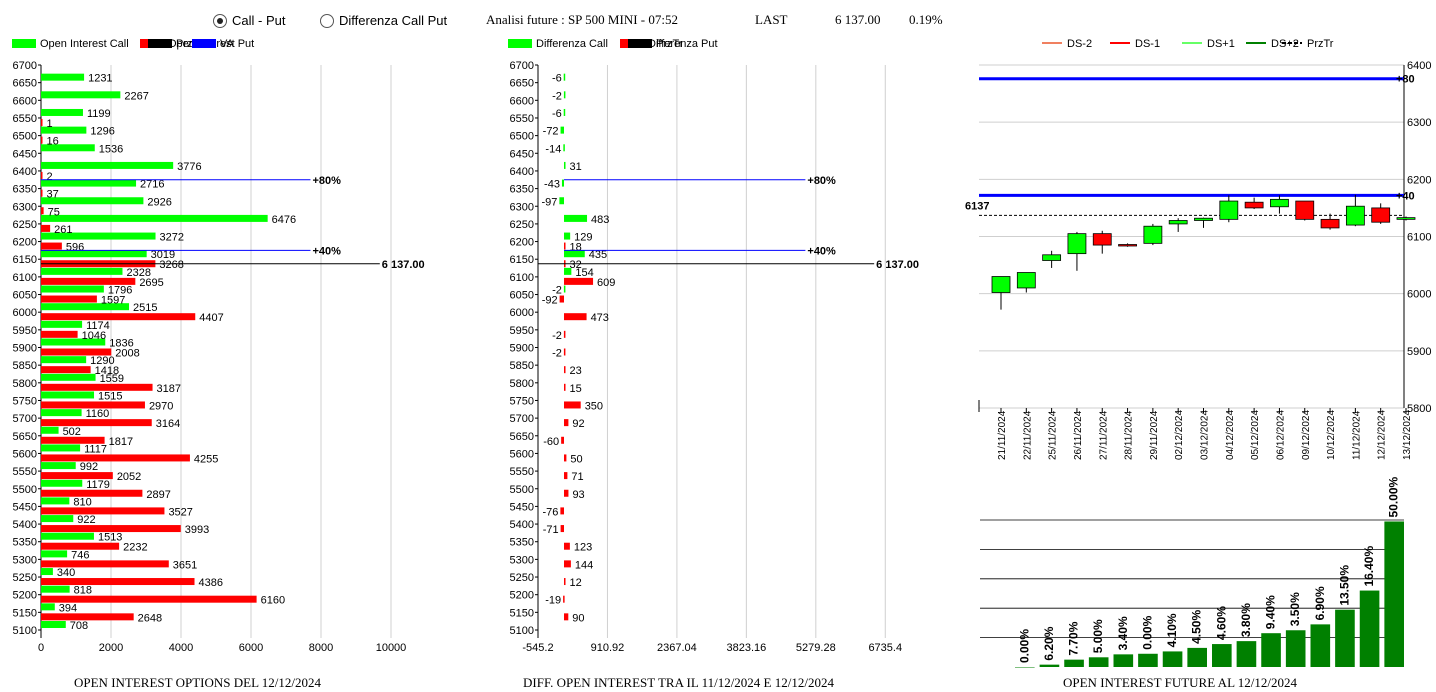 The height and width of the screenshot is (692, 1436). What do you see at coordinates (1180, 682) in the screenshot?
I see `chart4-caption: OPEN INTEREST FUTURE AL 12/12/2024` at bounding box center [1180, 682].